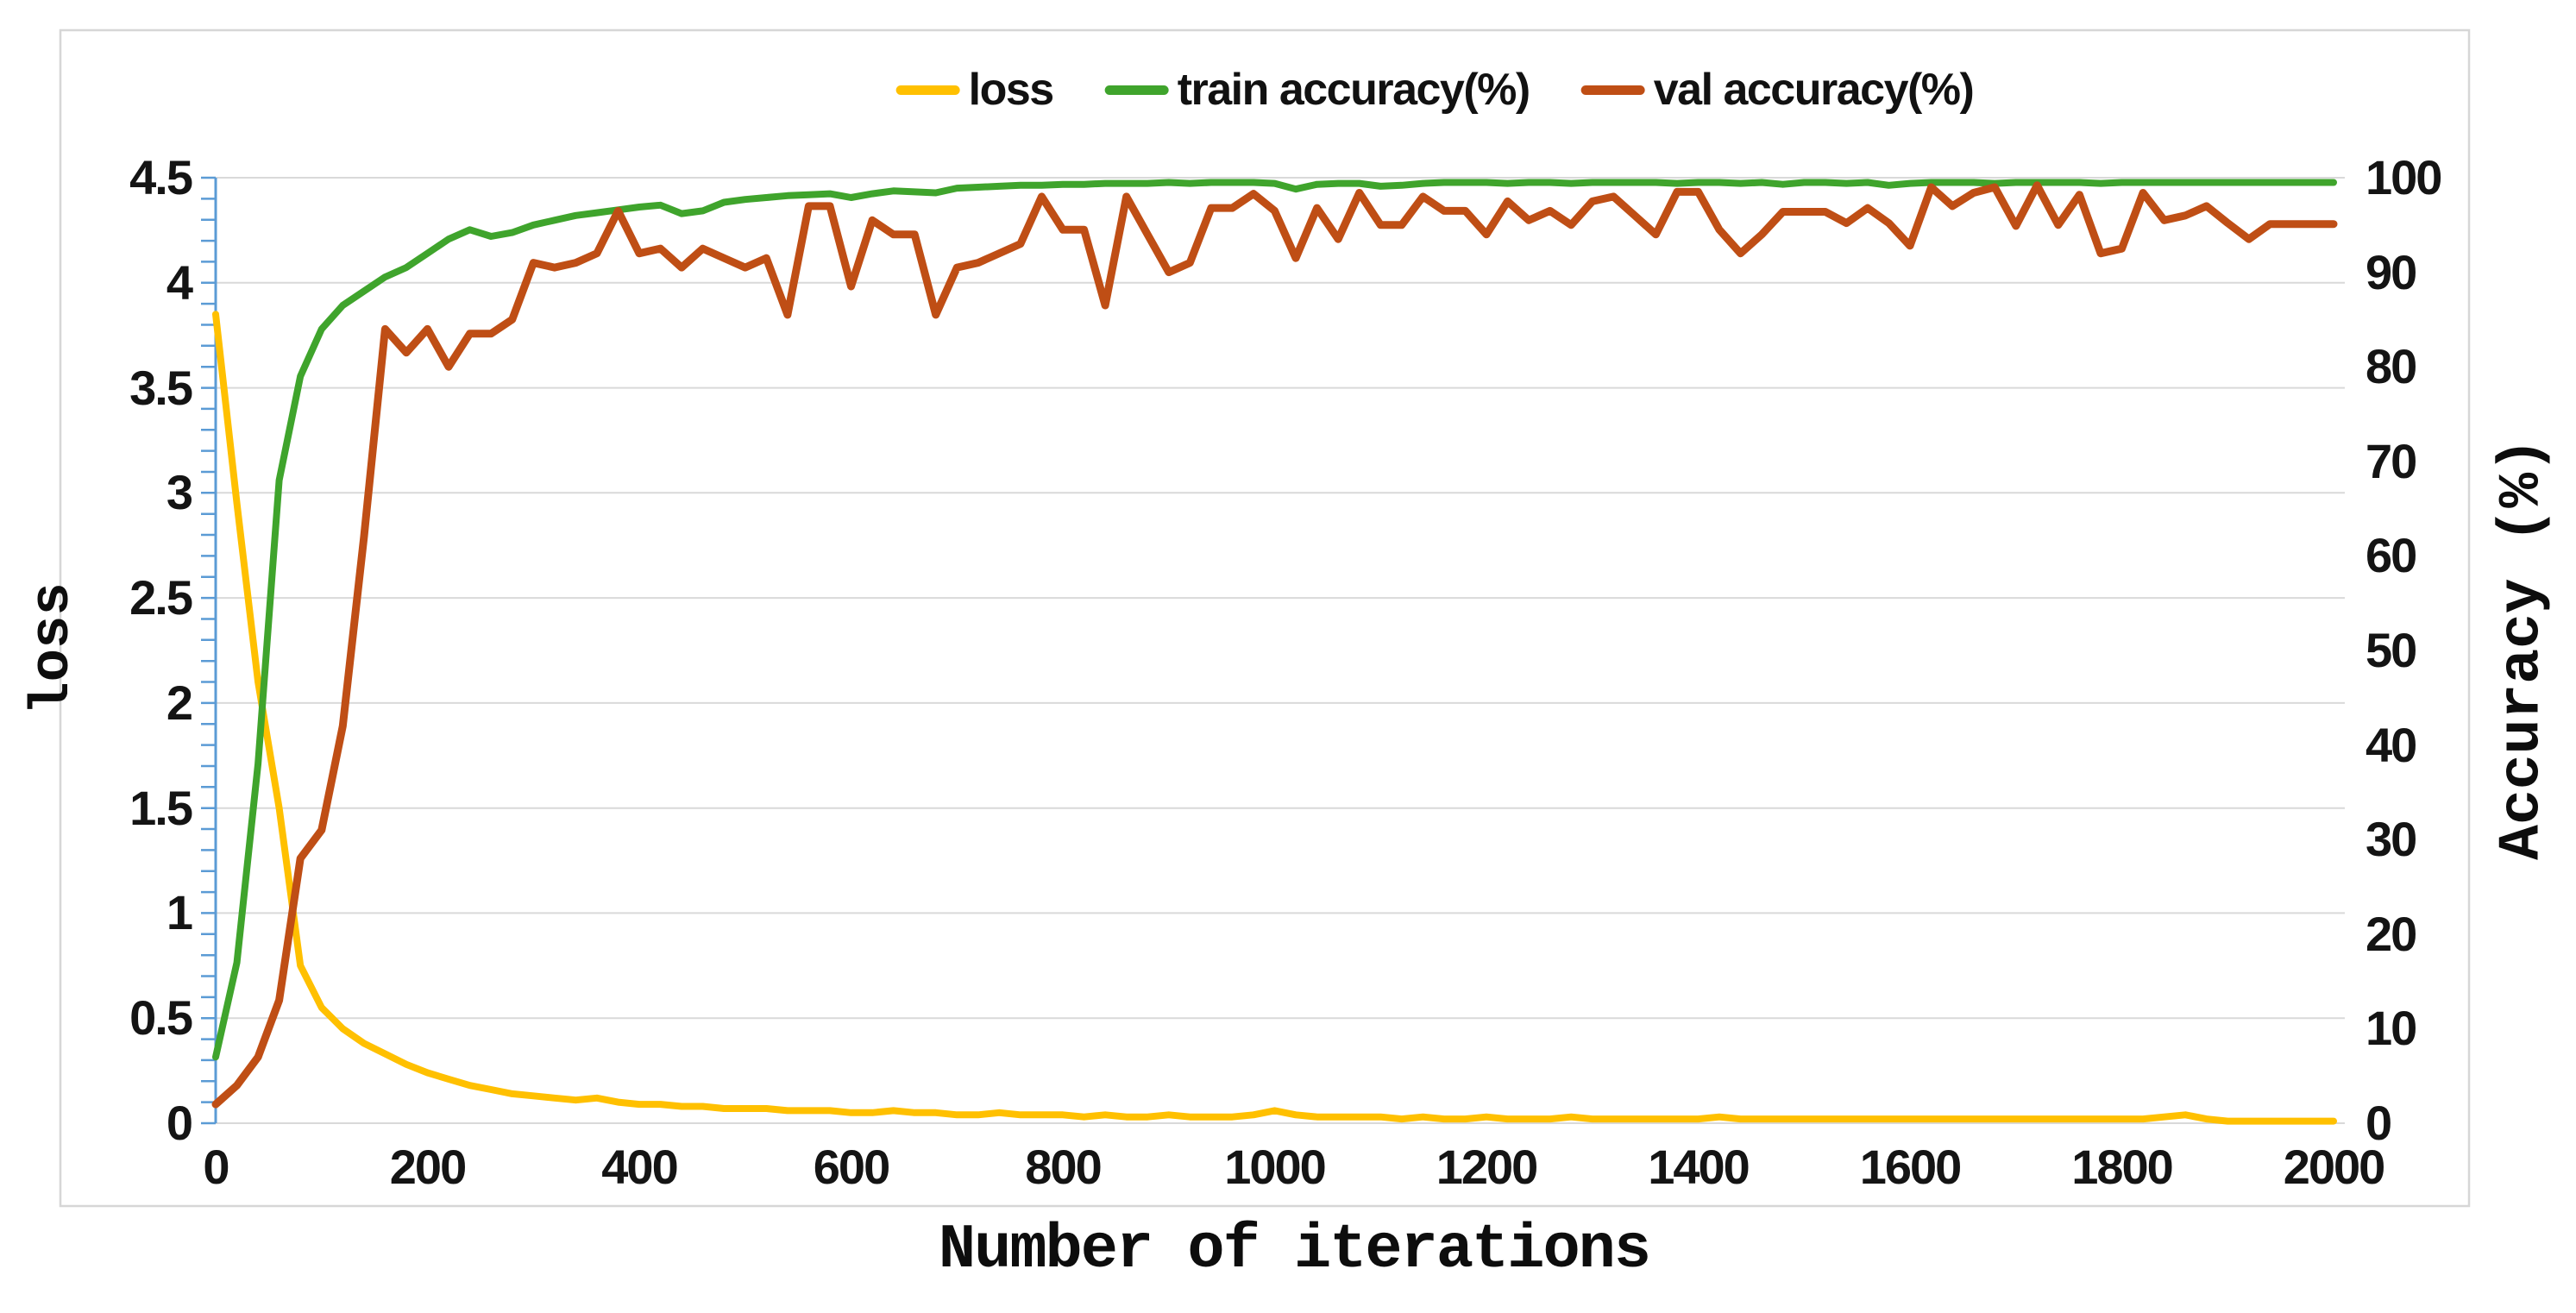 The height and width of the screenshot is (1313, 2576). Describe the element at coordinates (1814, 90) in the screenshot. I see `legend-label: val accuracy(%)` at that location.